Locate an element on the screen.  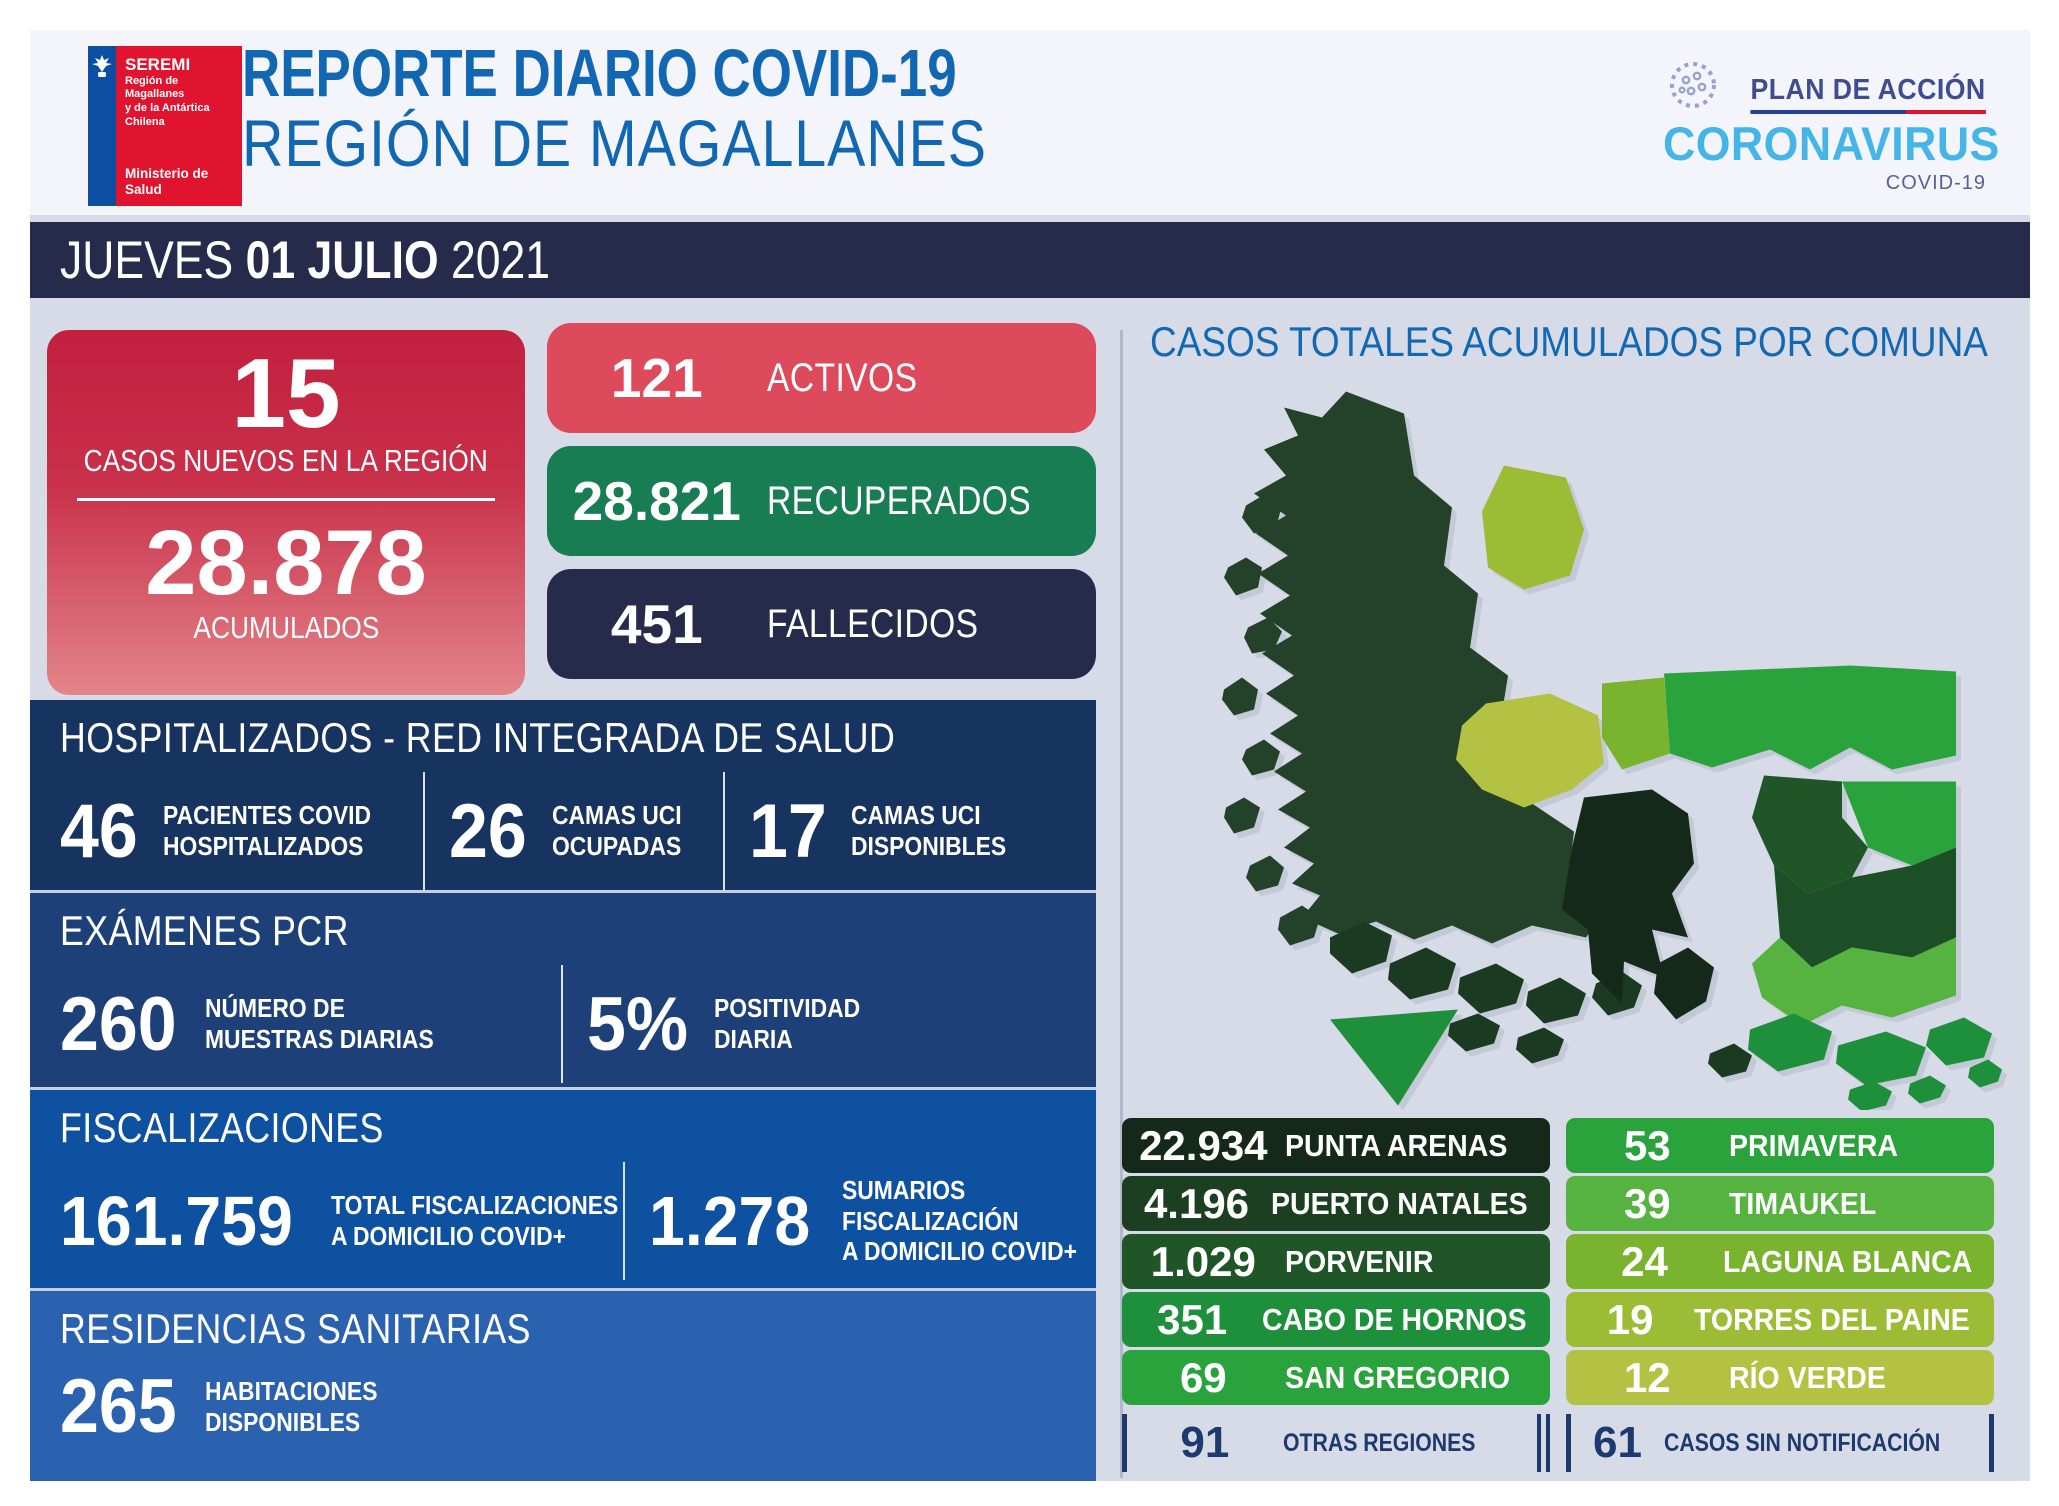
hospitalized-patients-label: PACIENTES COVID HOSPITALIZADOS is located at coordinates (266, 830).